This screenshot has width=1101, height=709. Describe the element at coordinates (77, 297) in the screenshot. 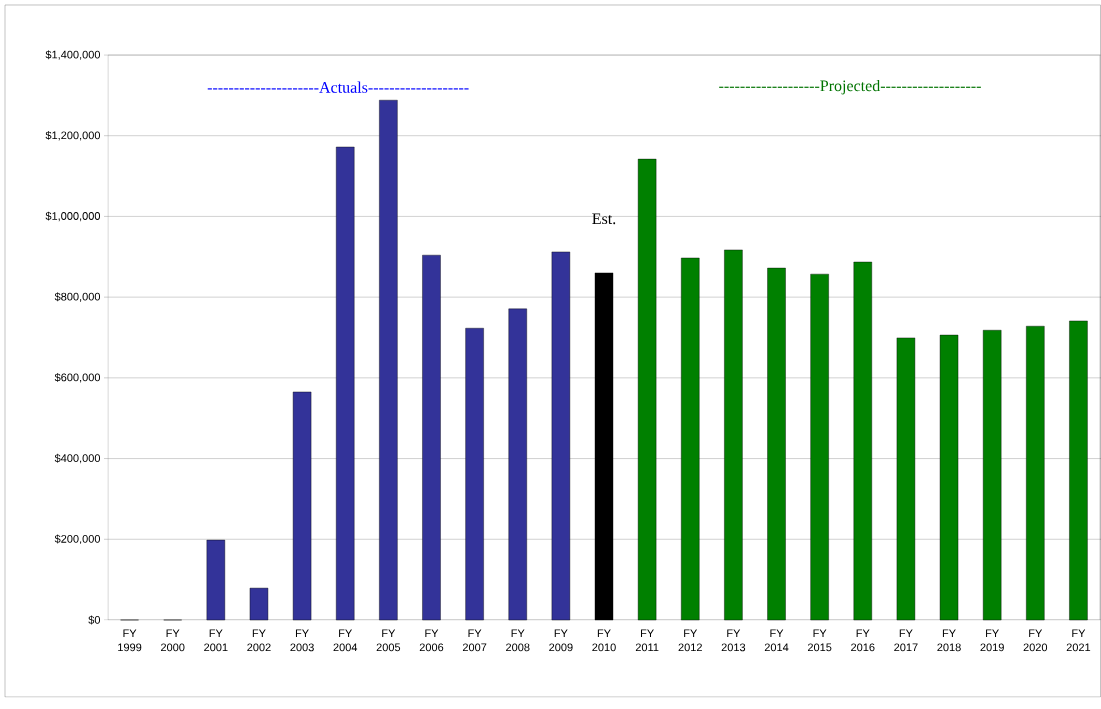

I see `y-tick-label: $800,000` at that location.